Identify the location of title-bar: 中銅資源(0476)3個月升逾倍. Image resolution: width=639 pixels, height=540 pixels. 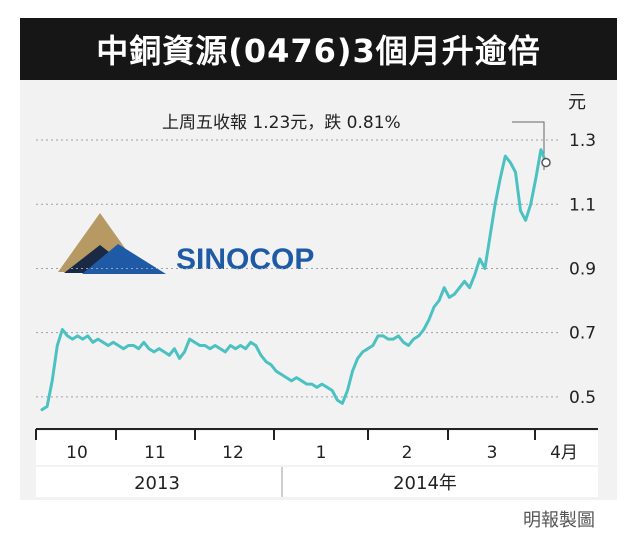
(318, 49).